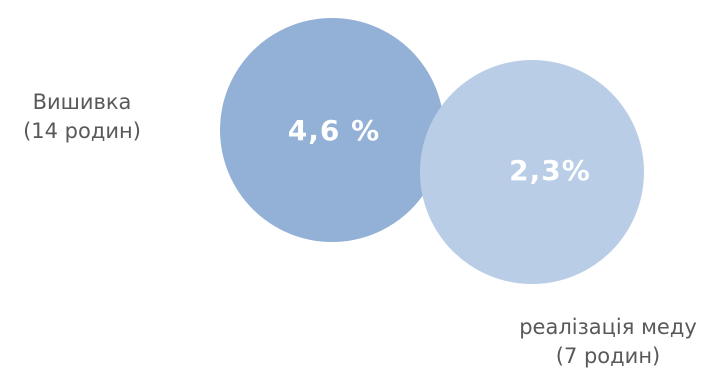  Describe the element at coordinates (608, 327) in the screenshot. I see `honey-name: реалізація меду` at that location.